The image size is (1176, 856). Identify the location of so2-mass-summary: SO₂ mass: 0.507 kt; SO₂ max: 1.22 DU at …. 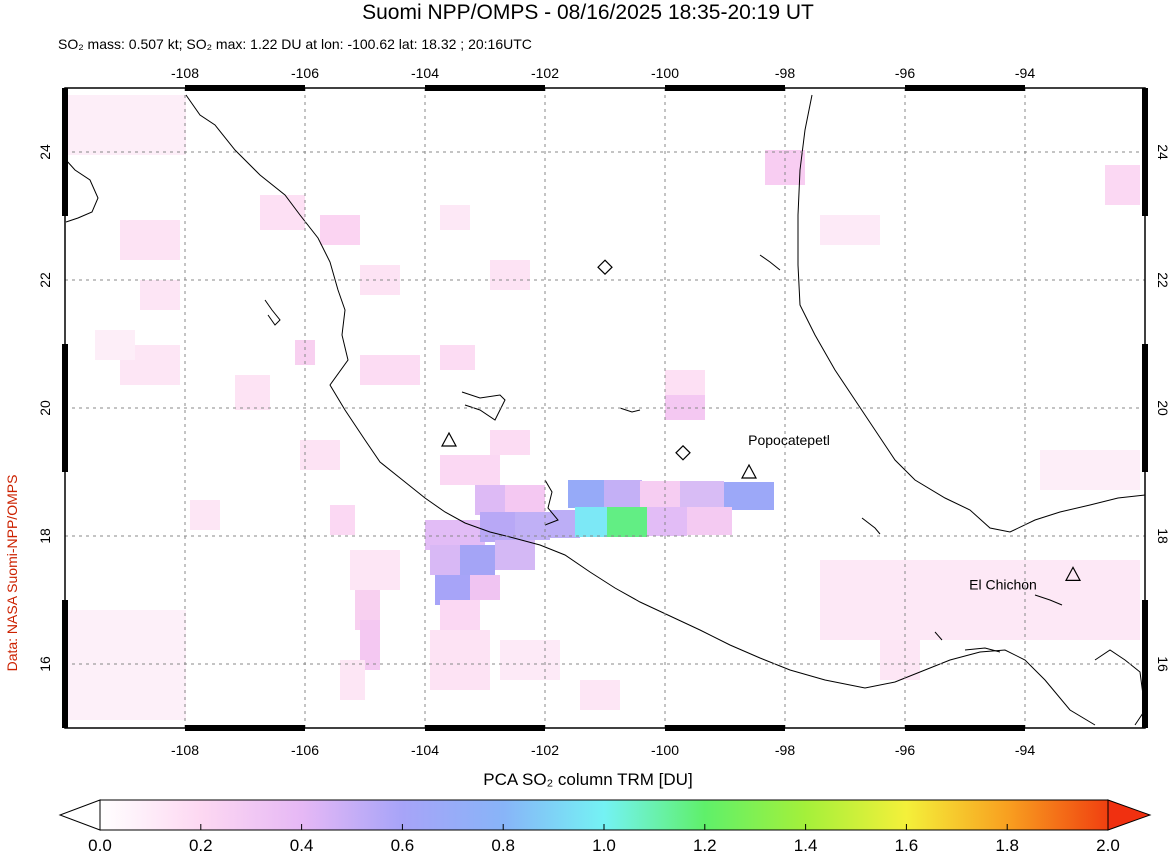
(295, 44).